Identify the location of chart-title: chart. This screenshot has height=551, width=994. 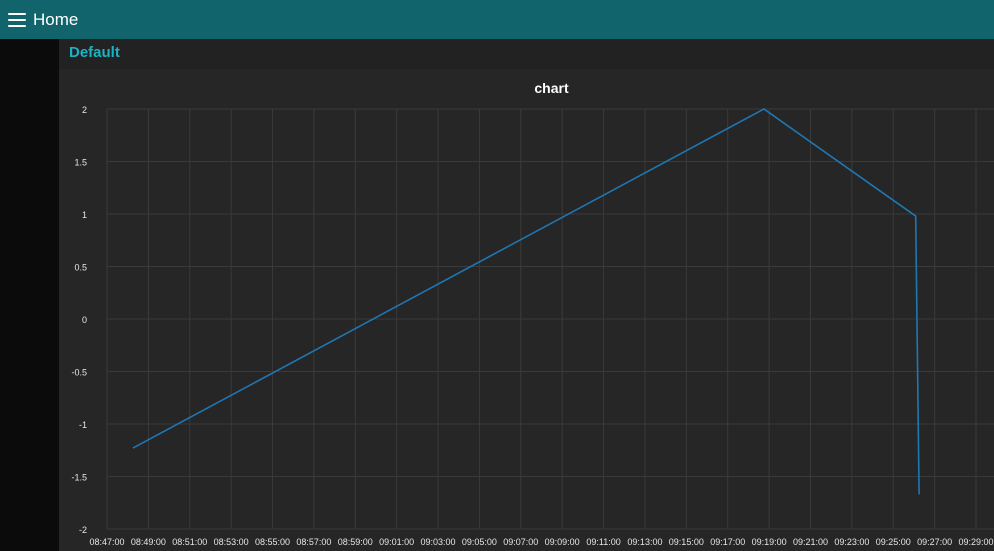
(551, 88).